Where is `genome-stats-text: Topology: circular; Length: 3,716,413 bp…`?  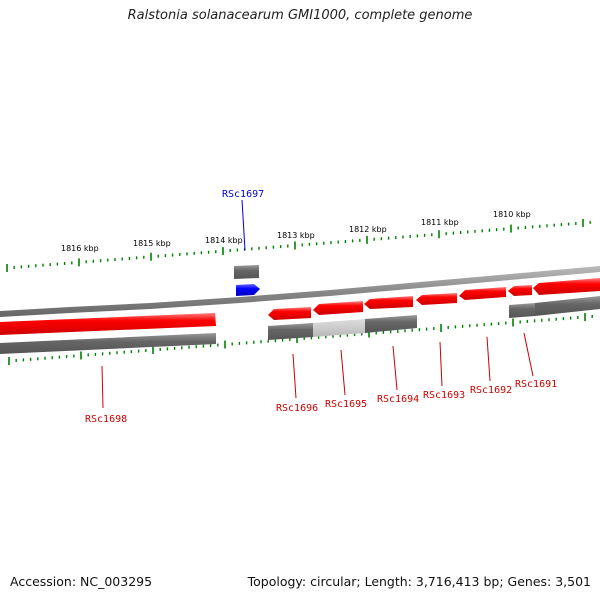
genome-stats-text: Topology: circular; Length: 3,716,413 bp… is located at coordinates (419, 581).